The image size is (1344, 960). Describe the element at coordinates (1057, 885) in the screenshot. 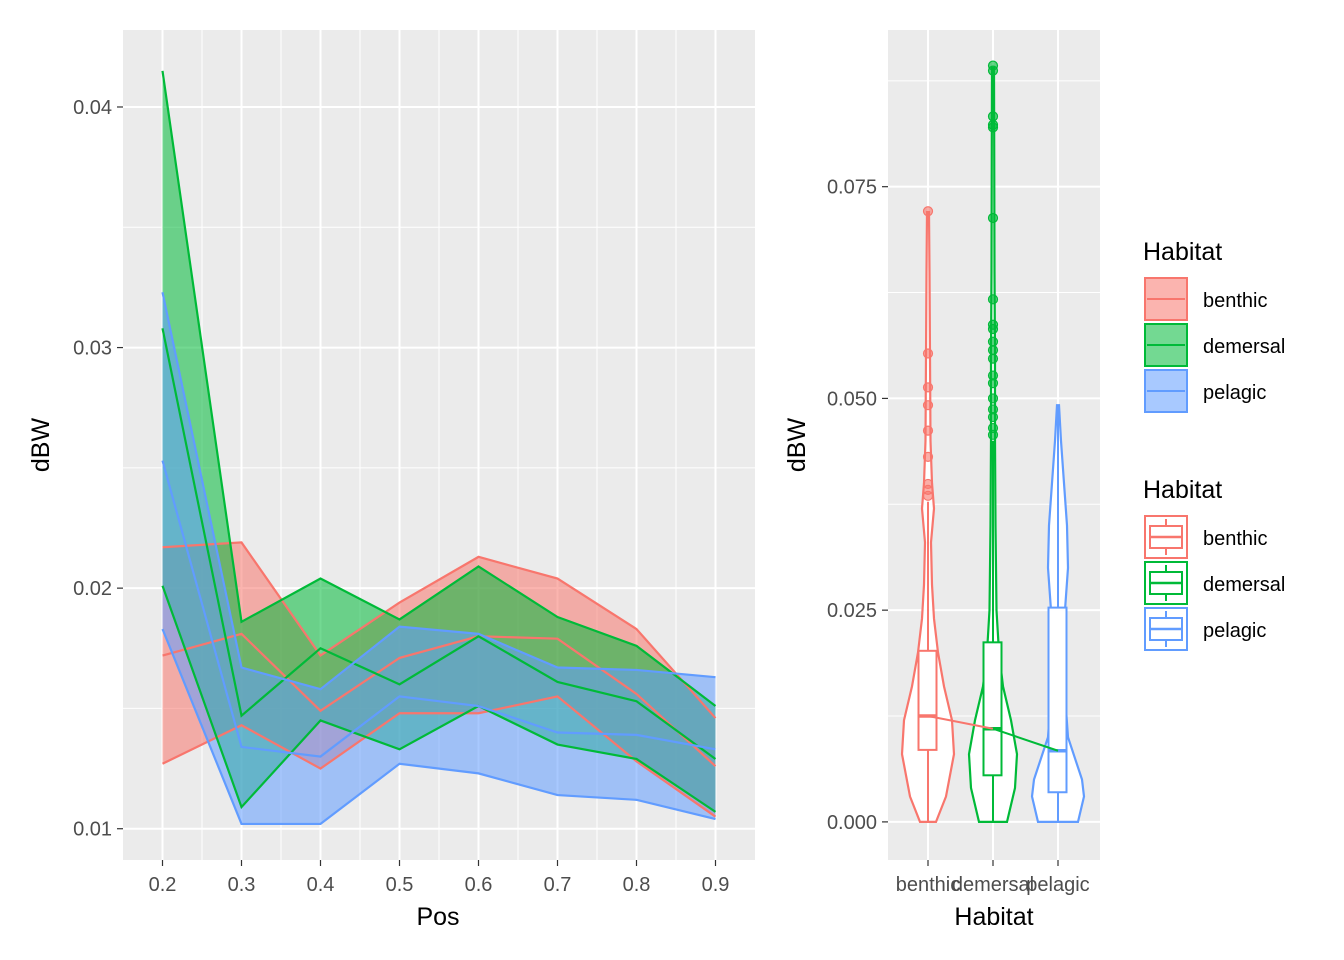

I see `right-x-tick-label: pelagic` at that location.